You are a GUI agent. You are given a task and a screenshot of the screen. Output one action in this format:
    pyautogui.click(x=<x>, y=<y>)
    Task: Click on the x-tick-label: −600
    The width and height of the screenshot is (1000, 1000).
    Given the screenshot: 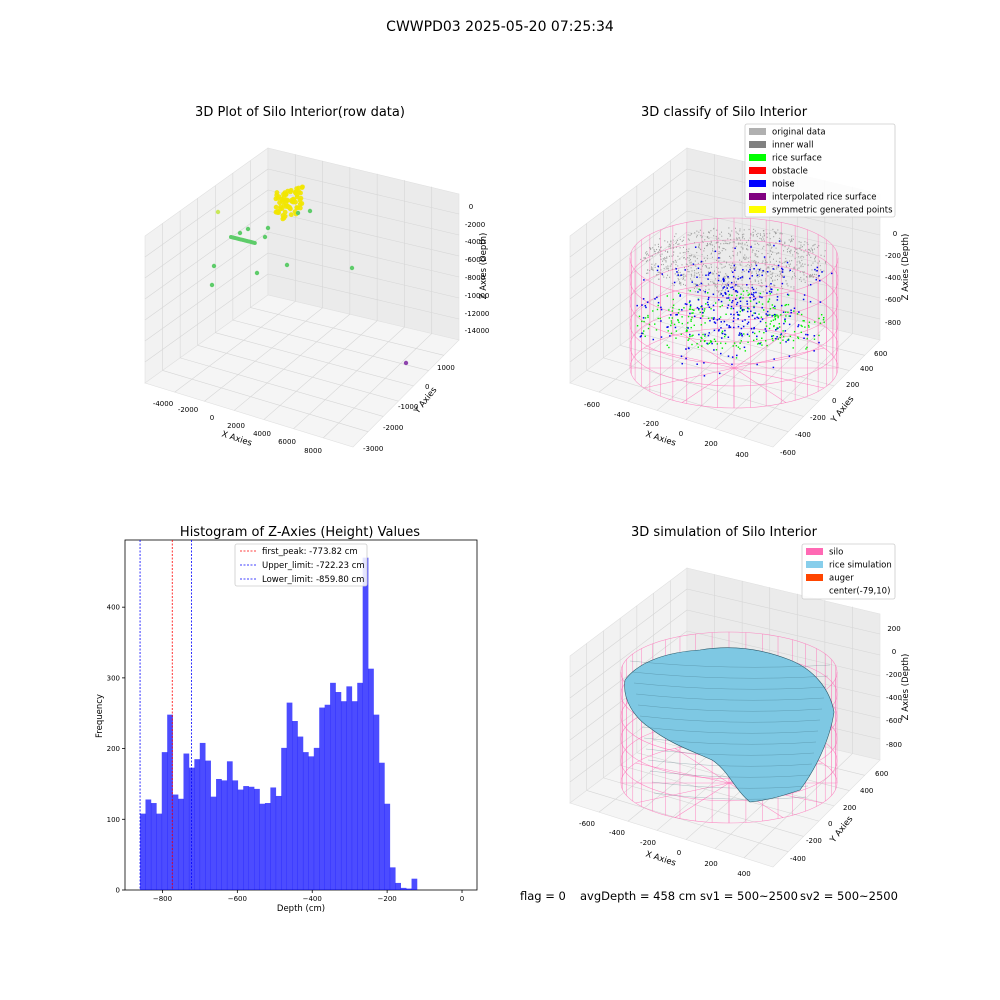 What is the action you would take?
    pyautogui.click(x=237, y=899)
    